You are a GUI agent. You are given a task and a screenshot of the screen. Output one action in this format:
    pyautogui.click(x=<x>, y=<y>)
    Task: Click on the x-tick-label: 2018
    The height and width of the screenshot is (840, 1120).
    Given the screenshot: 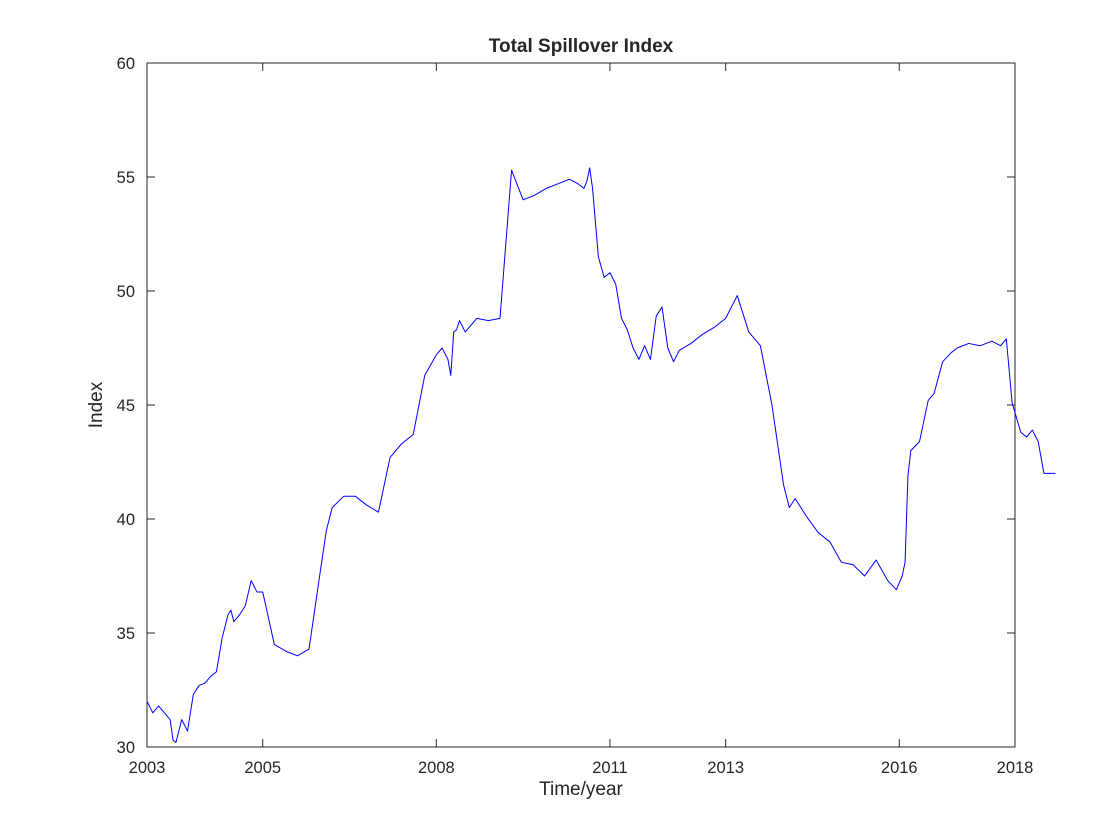 What is the action you would take?
    pyautogui.click(x=1015, y=768)
    